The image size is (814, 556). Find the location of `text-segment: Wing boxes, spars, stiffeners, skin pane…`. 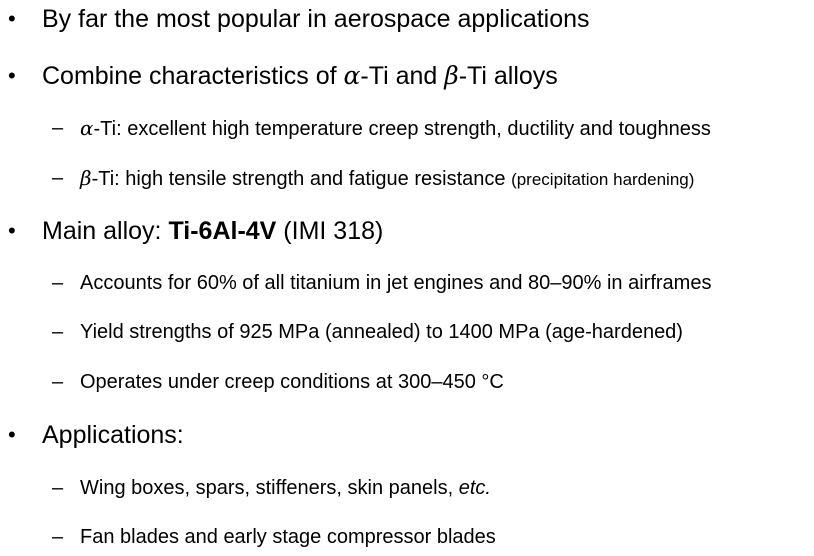

text-segment: Wing boxes, spars, stiffeners, skin pane… is located at coordinates (269, 488).